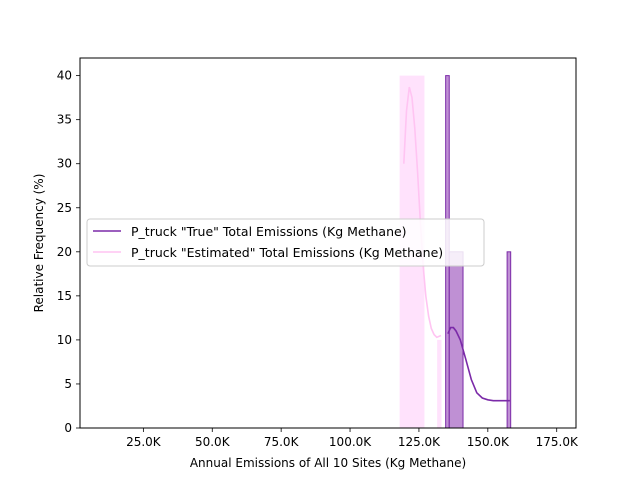 This screenshot has width=640, height=484. Describe the element at coordinates (213, 442) in the screenshot. I see `x-tick-label: 50.0K` at that location.